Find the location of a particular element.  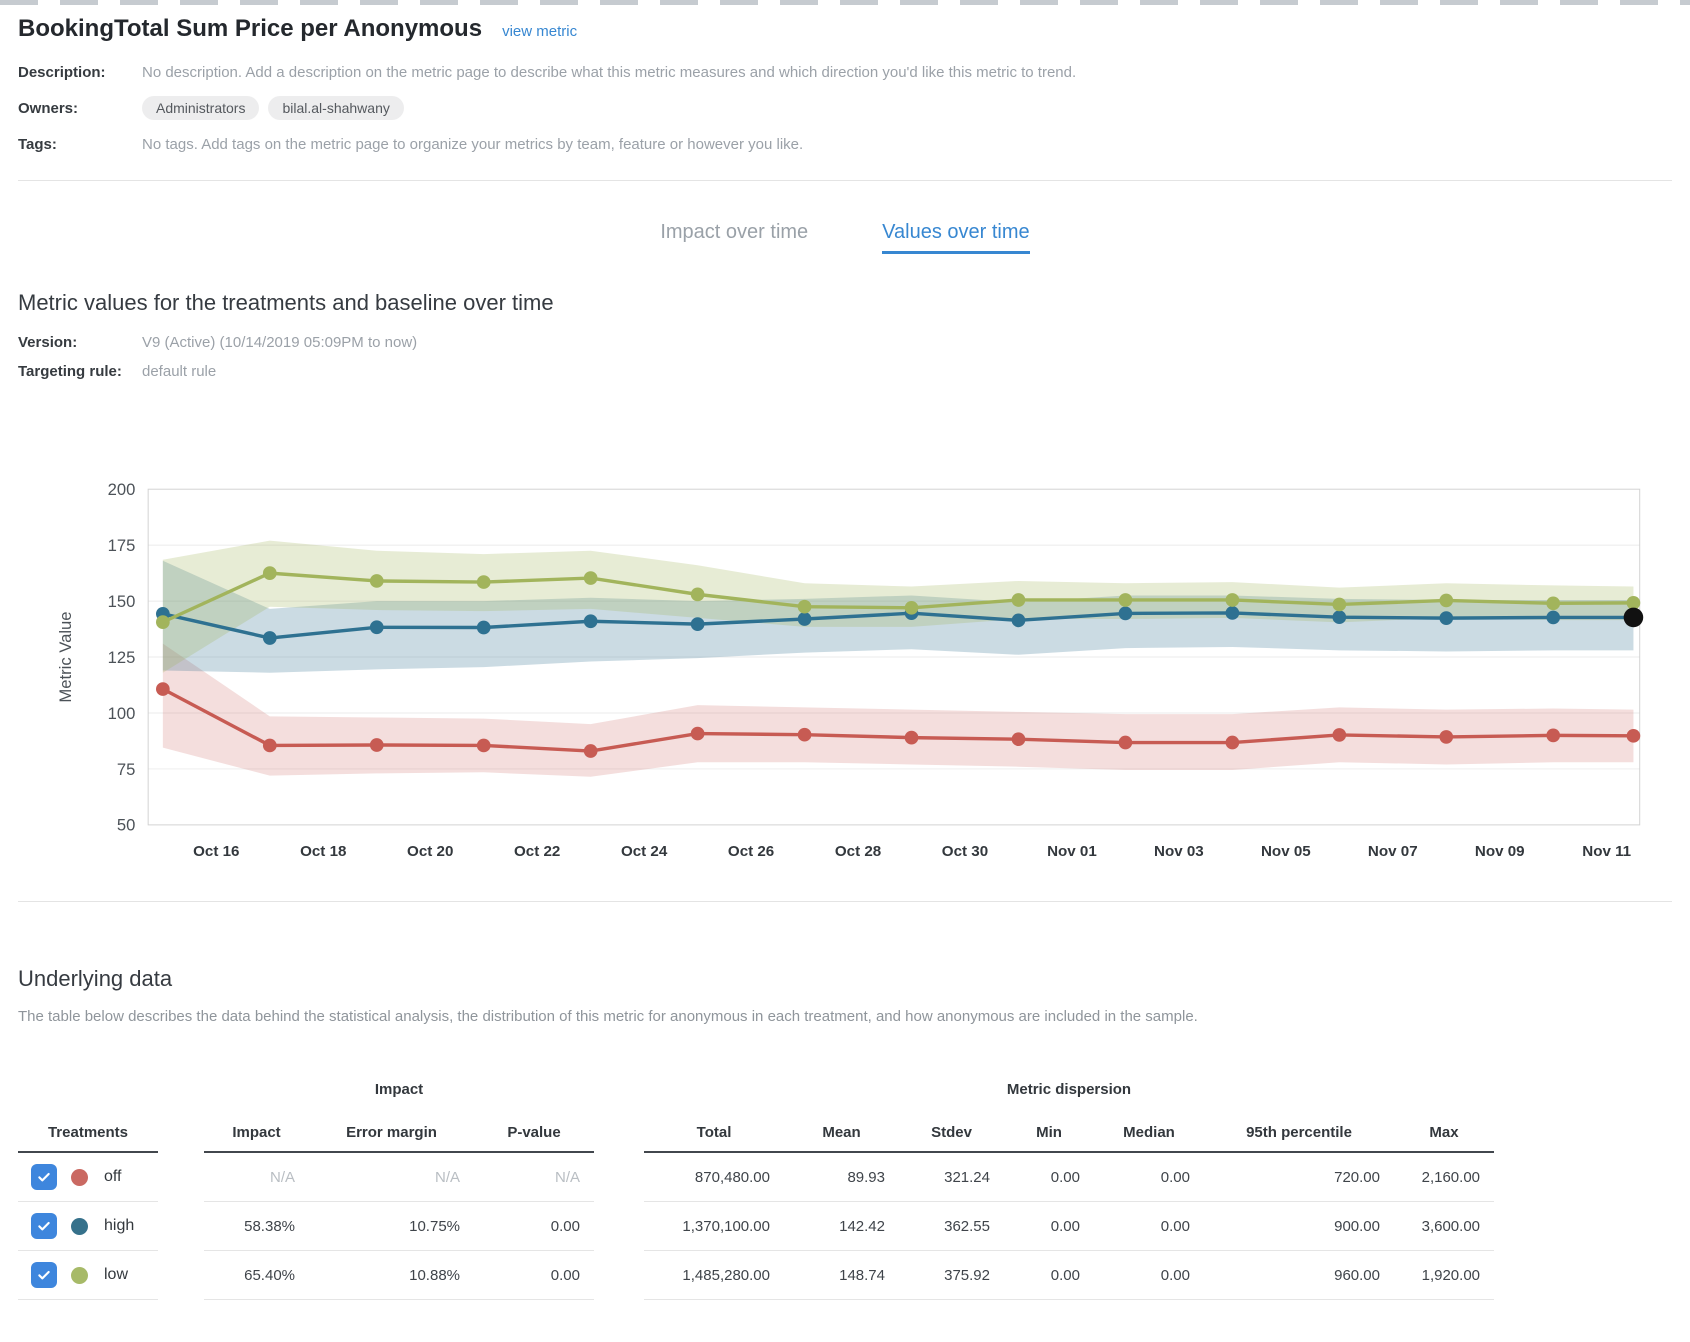

min-value: 0.00 is located at coordinates (1065, 1177).